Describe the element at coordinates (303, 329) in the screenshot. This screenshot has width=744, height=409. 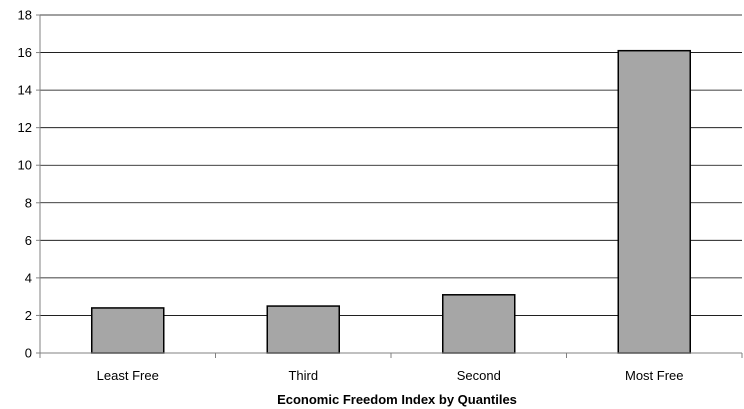
I see `bar-third` at that location.